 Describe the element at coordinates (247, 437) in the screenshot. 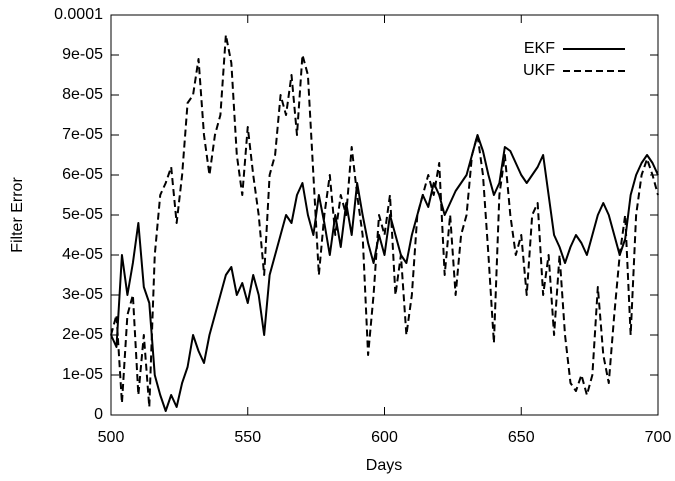

I see `x-tick-label: 550` at that location.